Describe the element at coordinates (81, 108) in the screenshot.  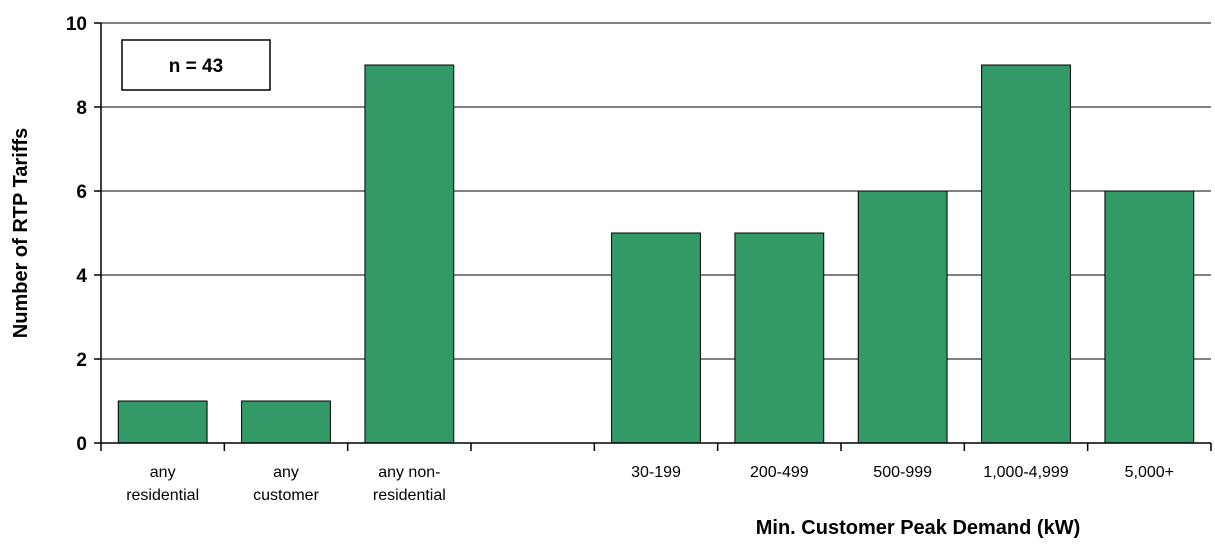
I see `y-tick-label: 8` at that location.